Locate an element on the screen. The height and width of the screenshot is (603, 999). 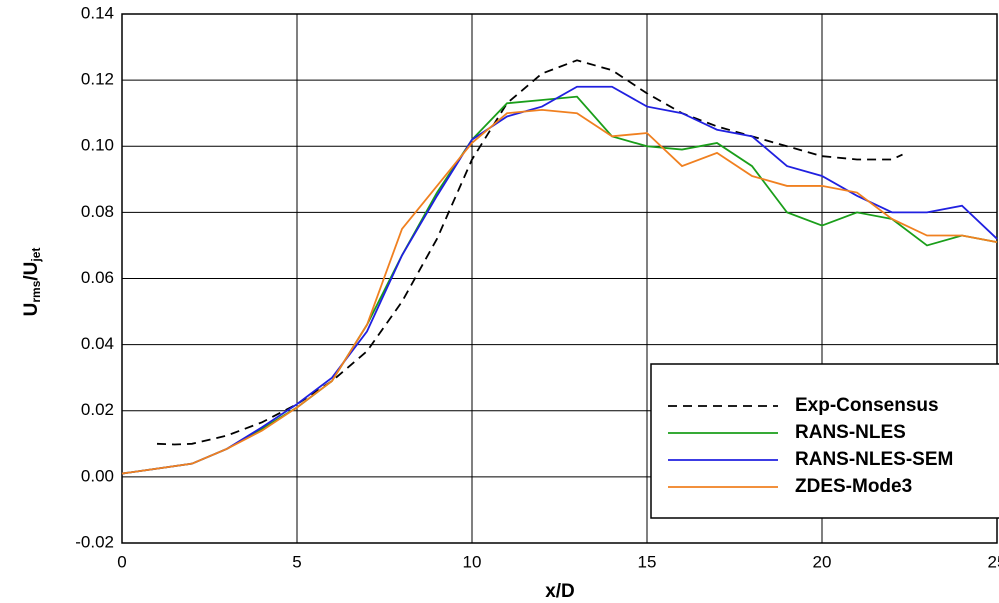
y-label-part: jet is located at coordinates (36, 255).